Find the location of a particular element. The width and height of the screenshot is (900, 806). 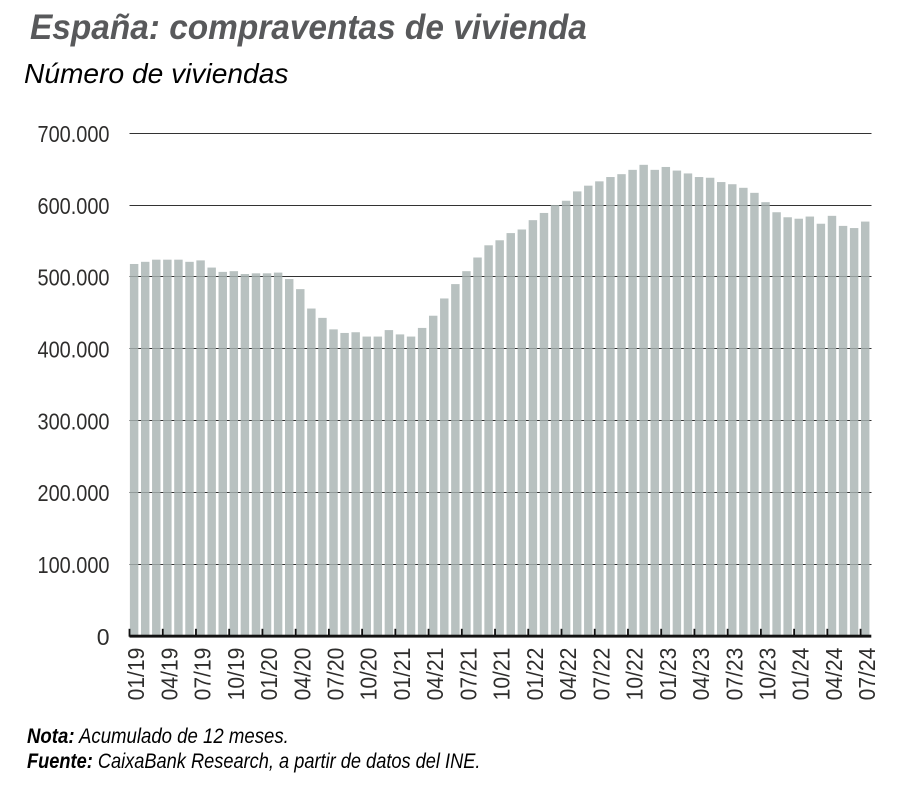

svg-text: 10/20 is located at coordinates (369, 674).